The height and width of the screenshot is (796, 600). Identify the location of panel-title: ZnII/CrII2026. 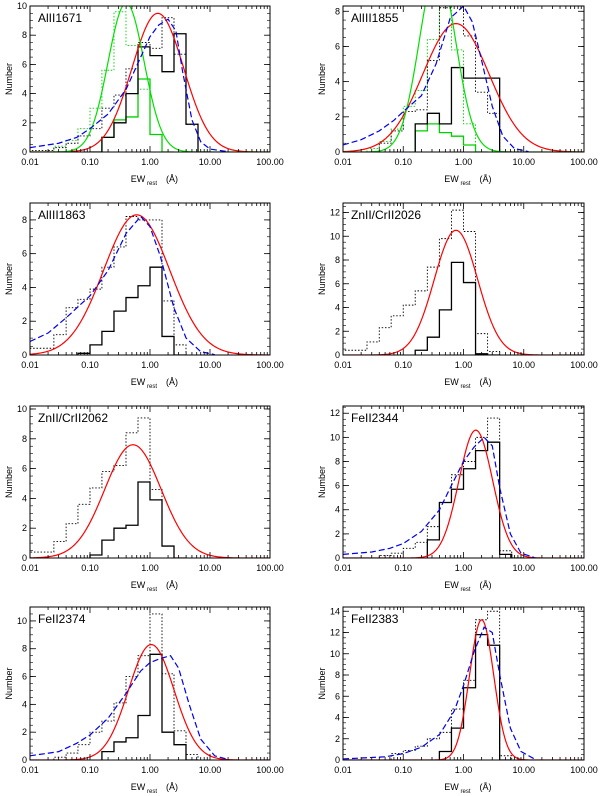
(386, 215).